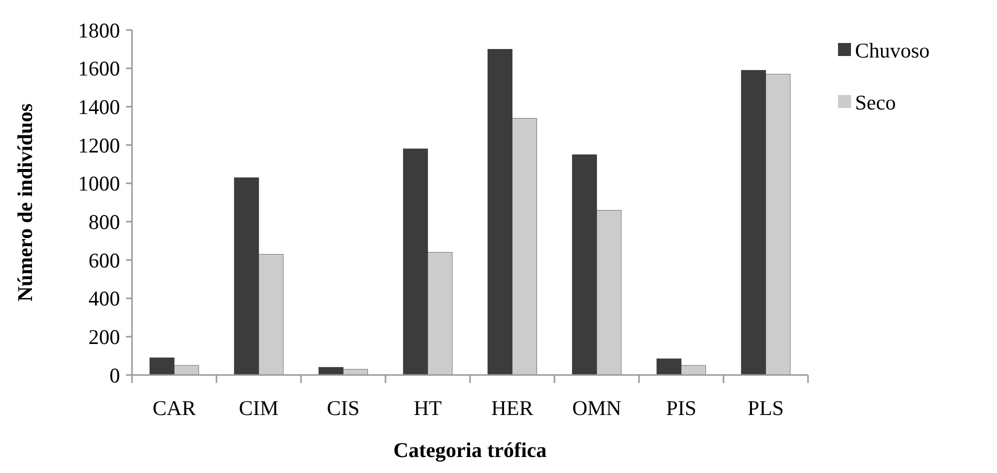 The height and width of the screenshot is (473, 997). What do you see at coordinates (99, 145) in the screenshot?
I see `y-tick-label: 1200` at bounding box center [99, 145].